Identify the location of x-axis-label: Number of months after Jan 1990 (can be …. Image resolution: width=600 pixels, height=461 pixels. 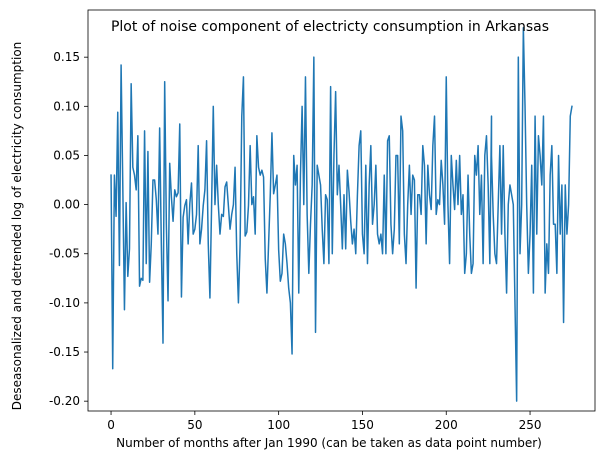
(329, 443).